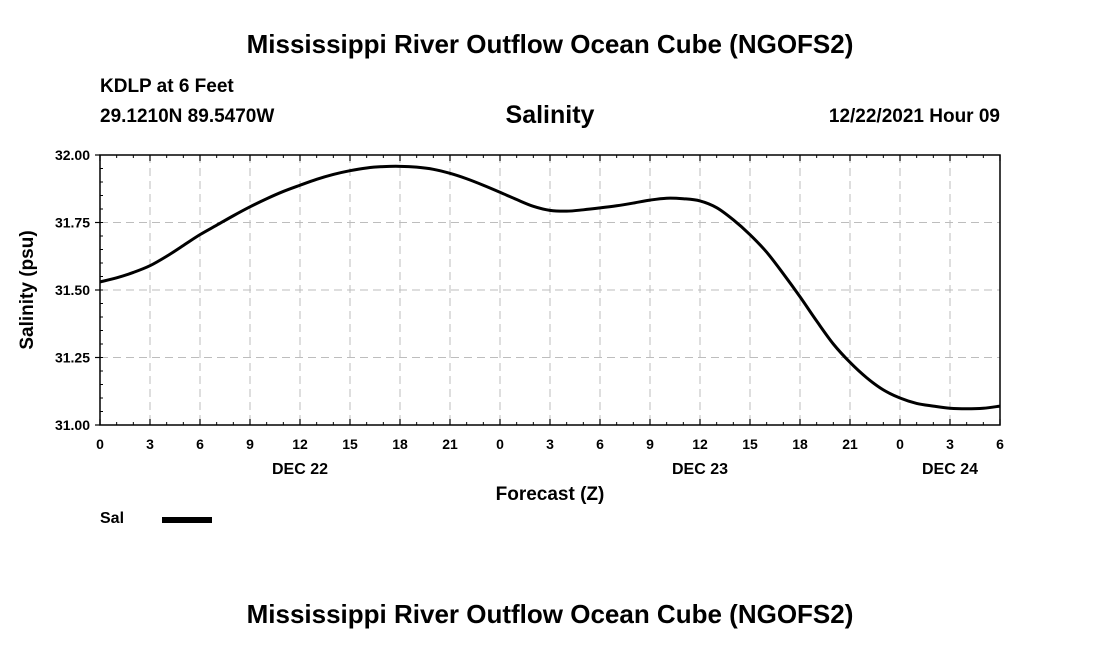 The width and height of the screenshot is (1100, 650). I want to click on day-label: DEC 24, so click(950, 469).